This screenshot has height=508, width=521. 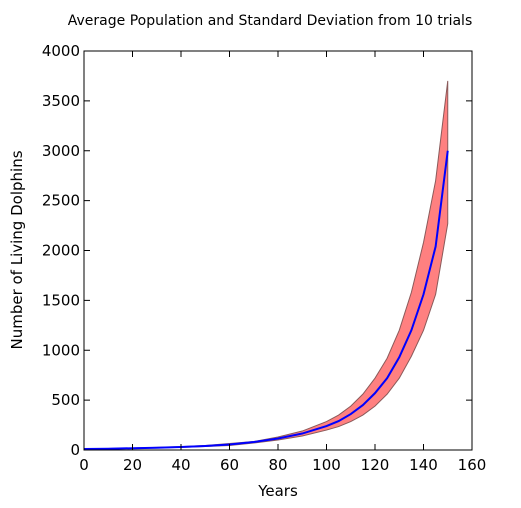 I want to click on y-tick-label: 3500, so click(x=61, y=101).